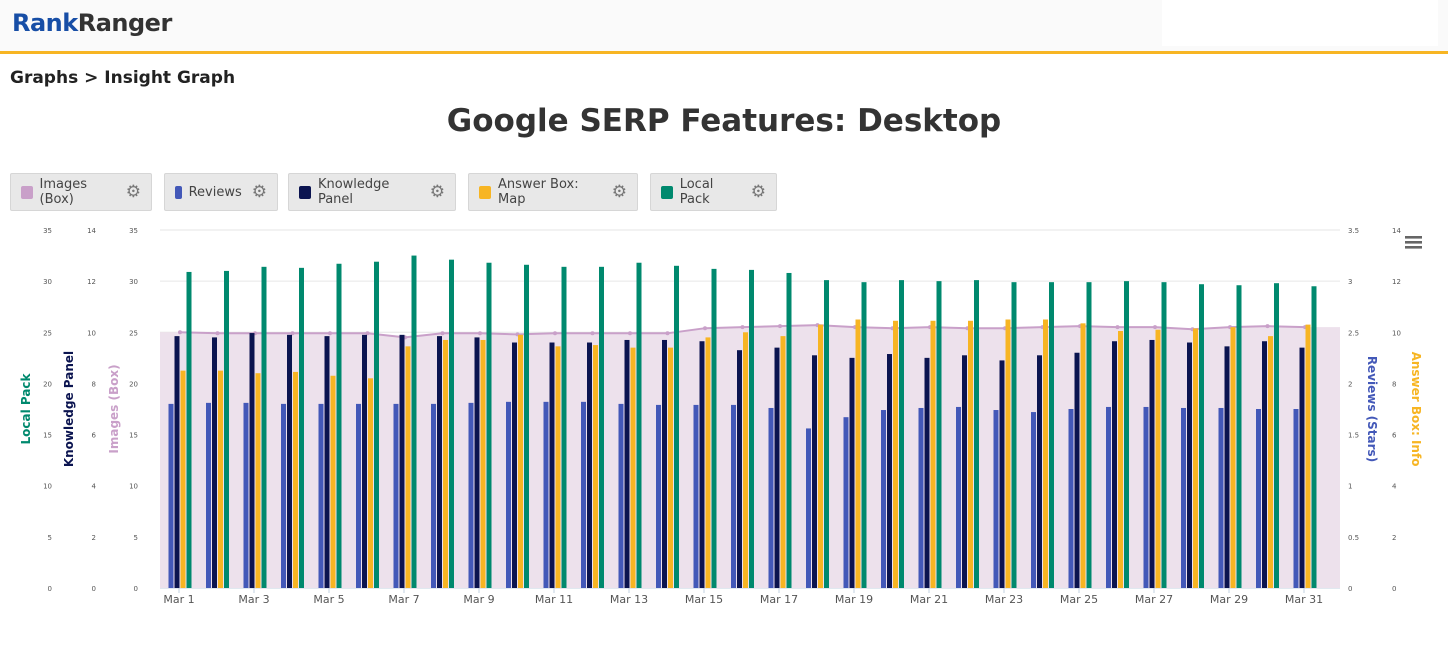 The image size is (1448, 646). I want to click on y-tick-label-reviews: 1, so click(1350, 487).